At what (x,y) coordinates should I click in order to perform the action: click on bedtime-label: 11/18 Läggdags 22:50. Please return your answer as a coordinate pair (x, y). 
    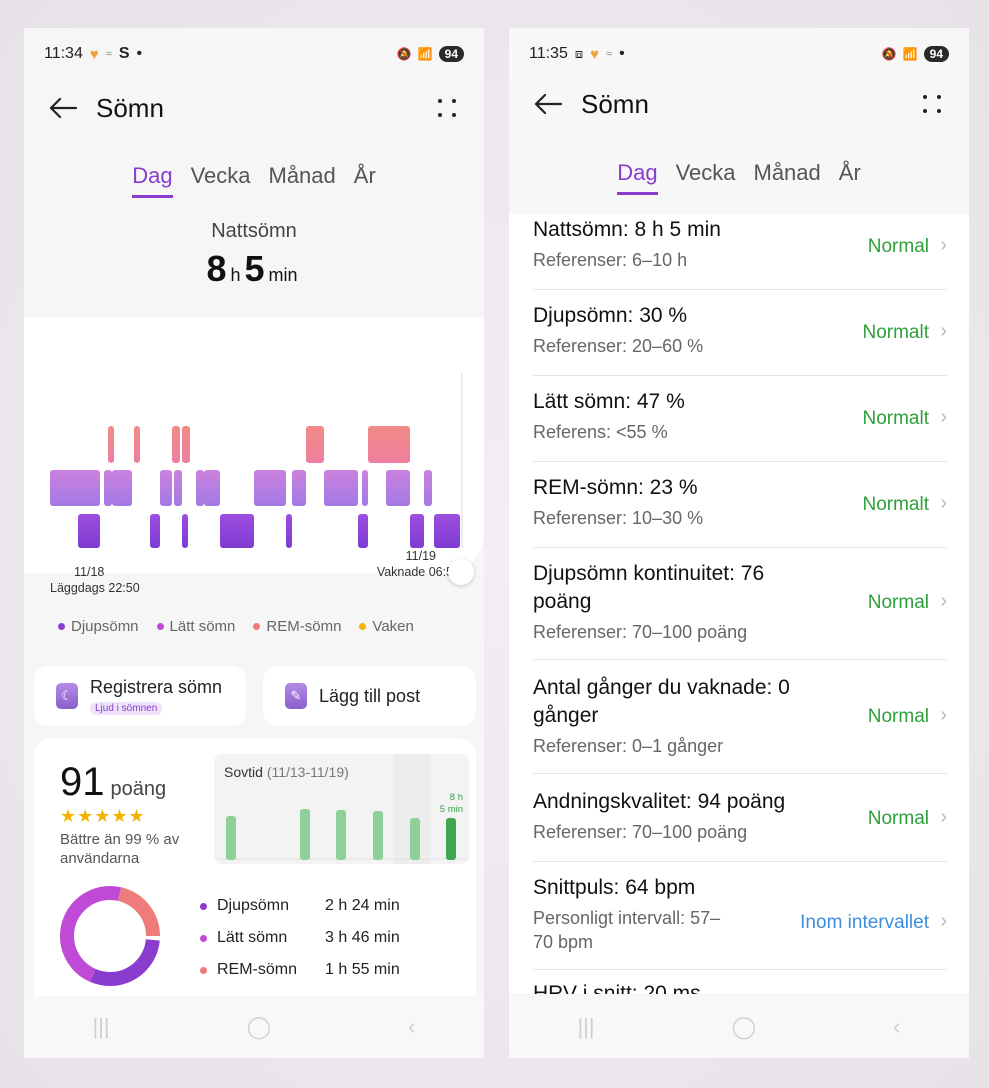
    Looking at the image, I should click on (95, 580).